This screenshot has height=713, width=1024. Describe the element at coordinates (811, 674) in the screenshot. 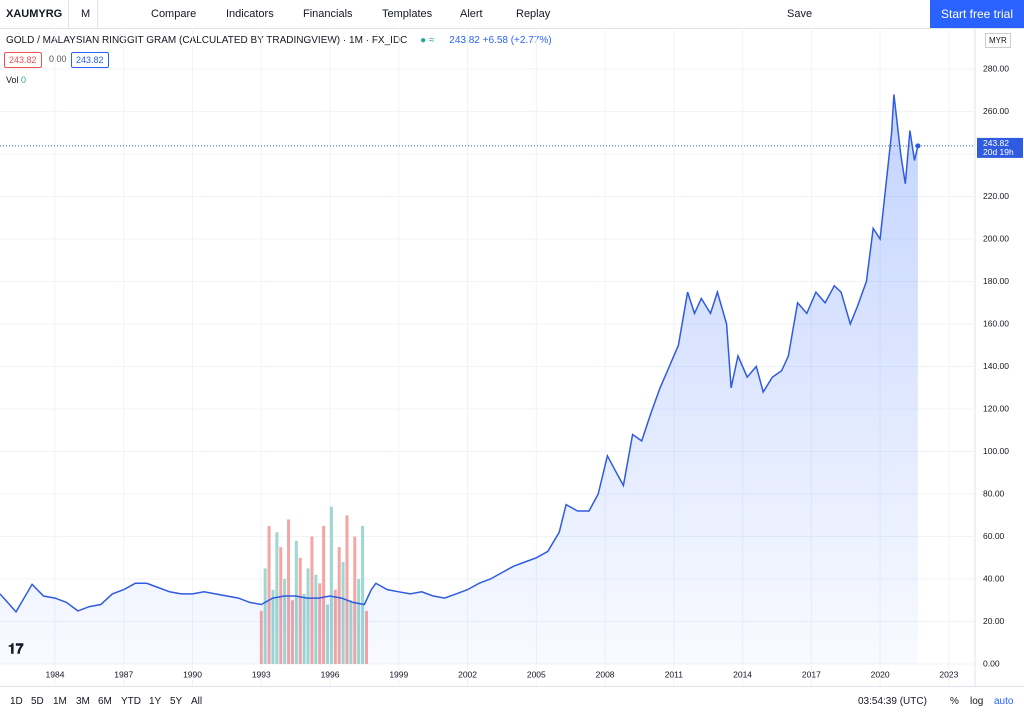

I see `x-tick-label: 2017` at that location.